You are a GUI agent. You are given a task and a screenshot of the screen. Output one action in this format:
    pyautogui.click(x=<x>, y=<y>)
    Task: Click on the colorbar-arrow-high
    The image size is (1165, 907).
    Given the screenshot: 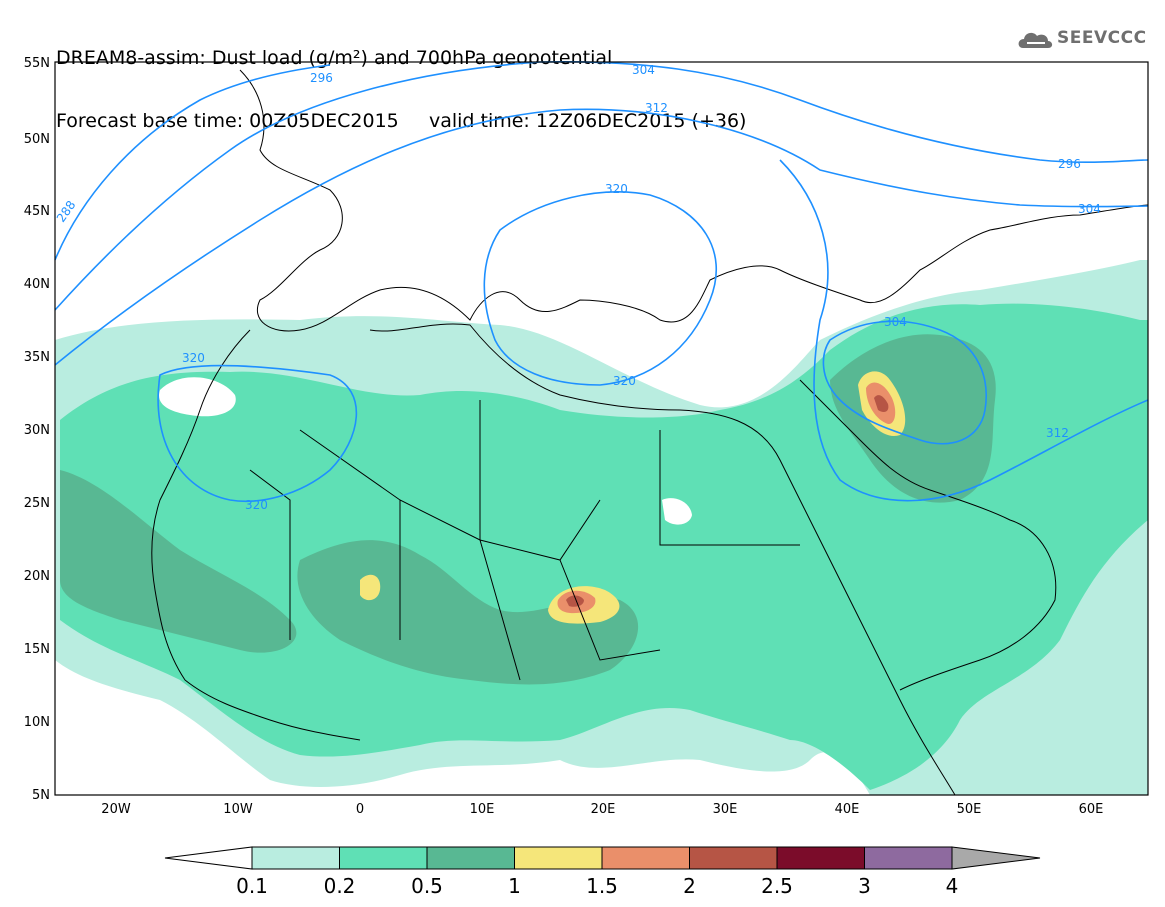 What is the action you would take?
    pyautogui.click(x=996, y=858)
    